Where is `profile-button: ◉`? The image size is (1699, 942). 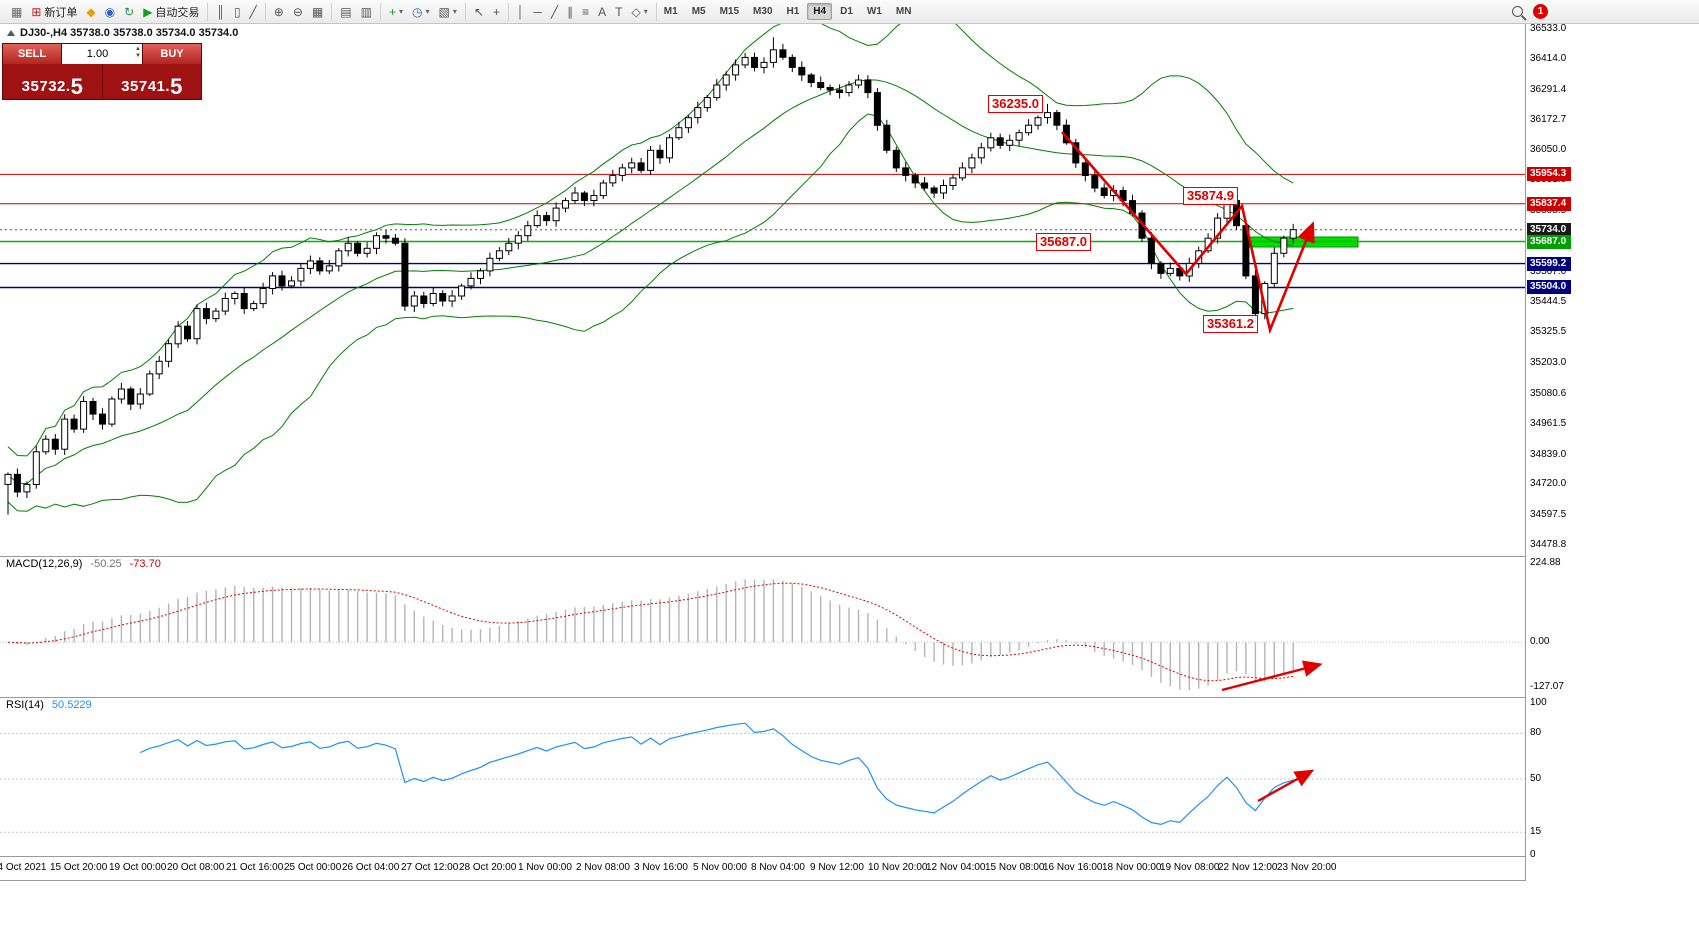
profile-button: ◉ is located at coordinates (110, 11).